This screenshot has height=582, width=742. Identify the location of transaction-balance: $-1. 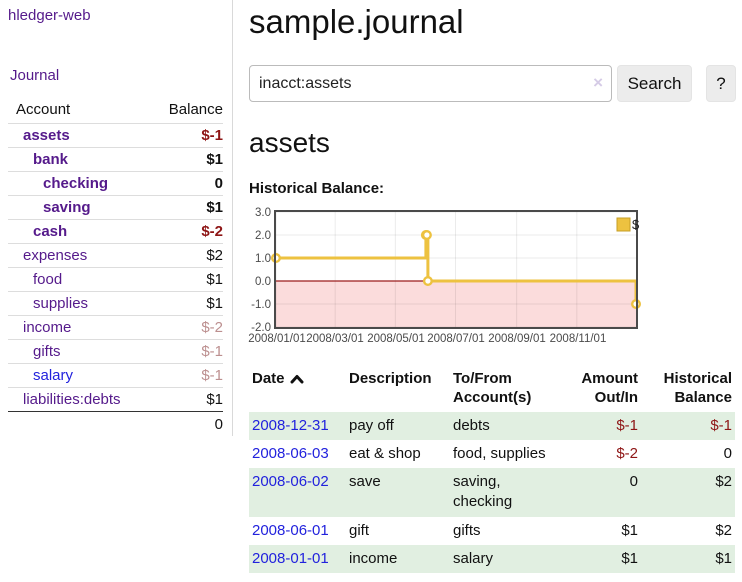
(721, 425).